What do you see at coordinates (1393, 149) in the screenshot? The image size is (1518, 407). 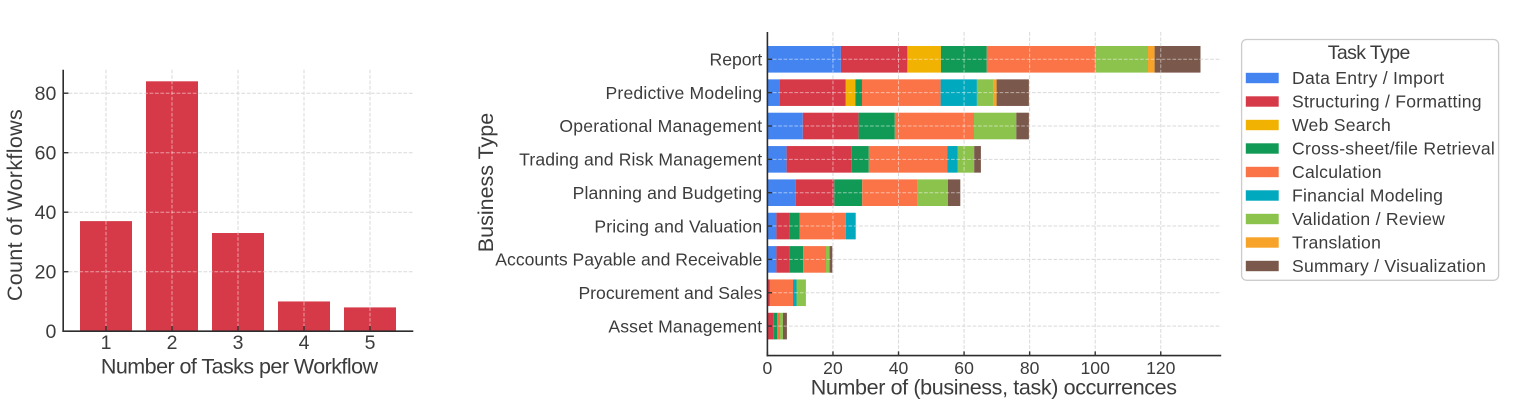 I see `svg-text: Cross-sheet/file Retrieval` at bounding box center [1393, 149].